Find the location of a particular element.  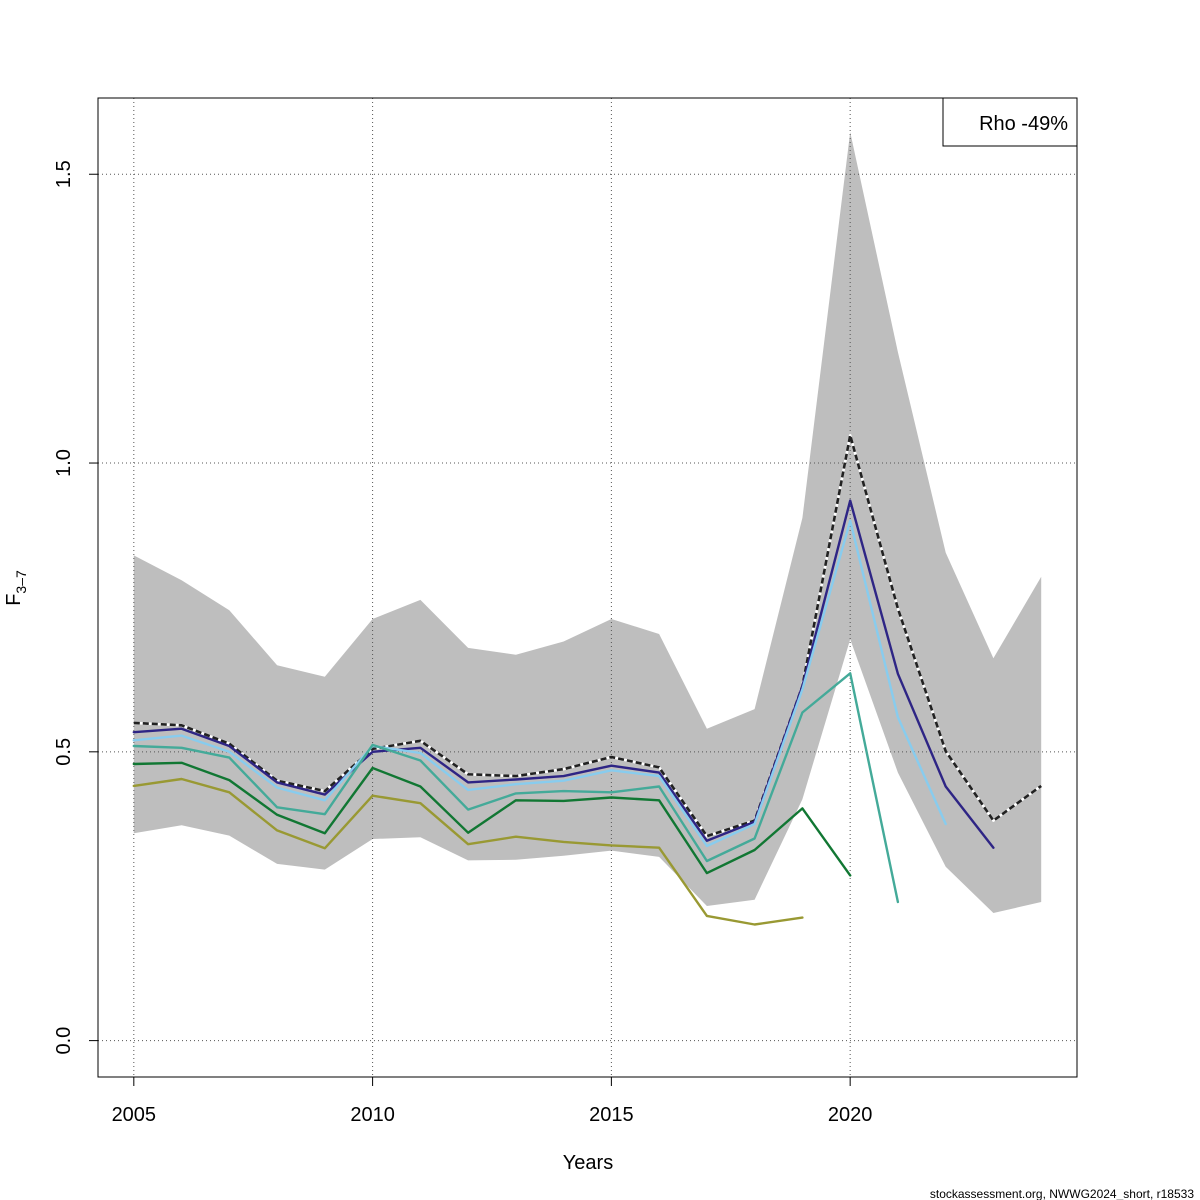

y-axis-title-base: F is located at coordinates (14, 600).